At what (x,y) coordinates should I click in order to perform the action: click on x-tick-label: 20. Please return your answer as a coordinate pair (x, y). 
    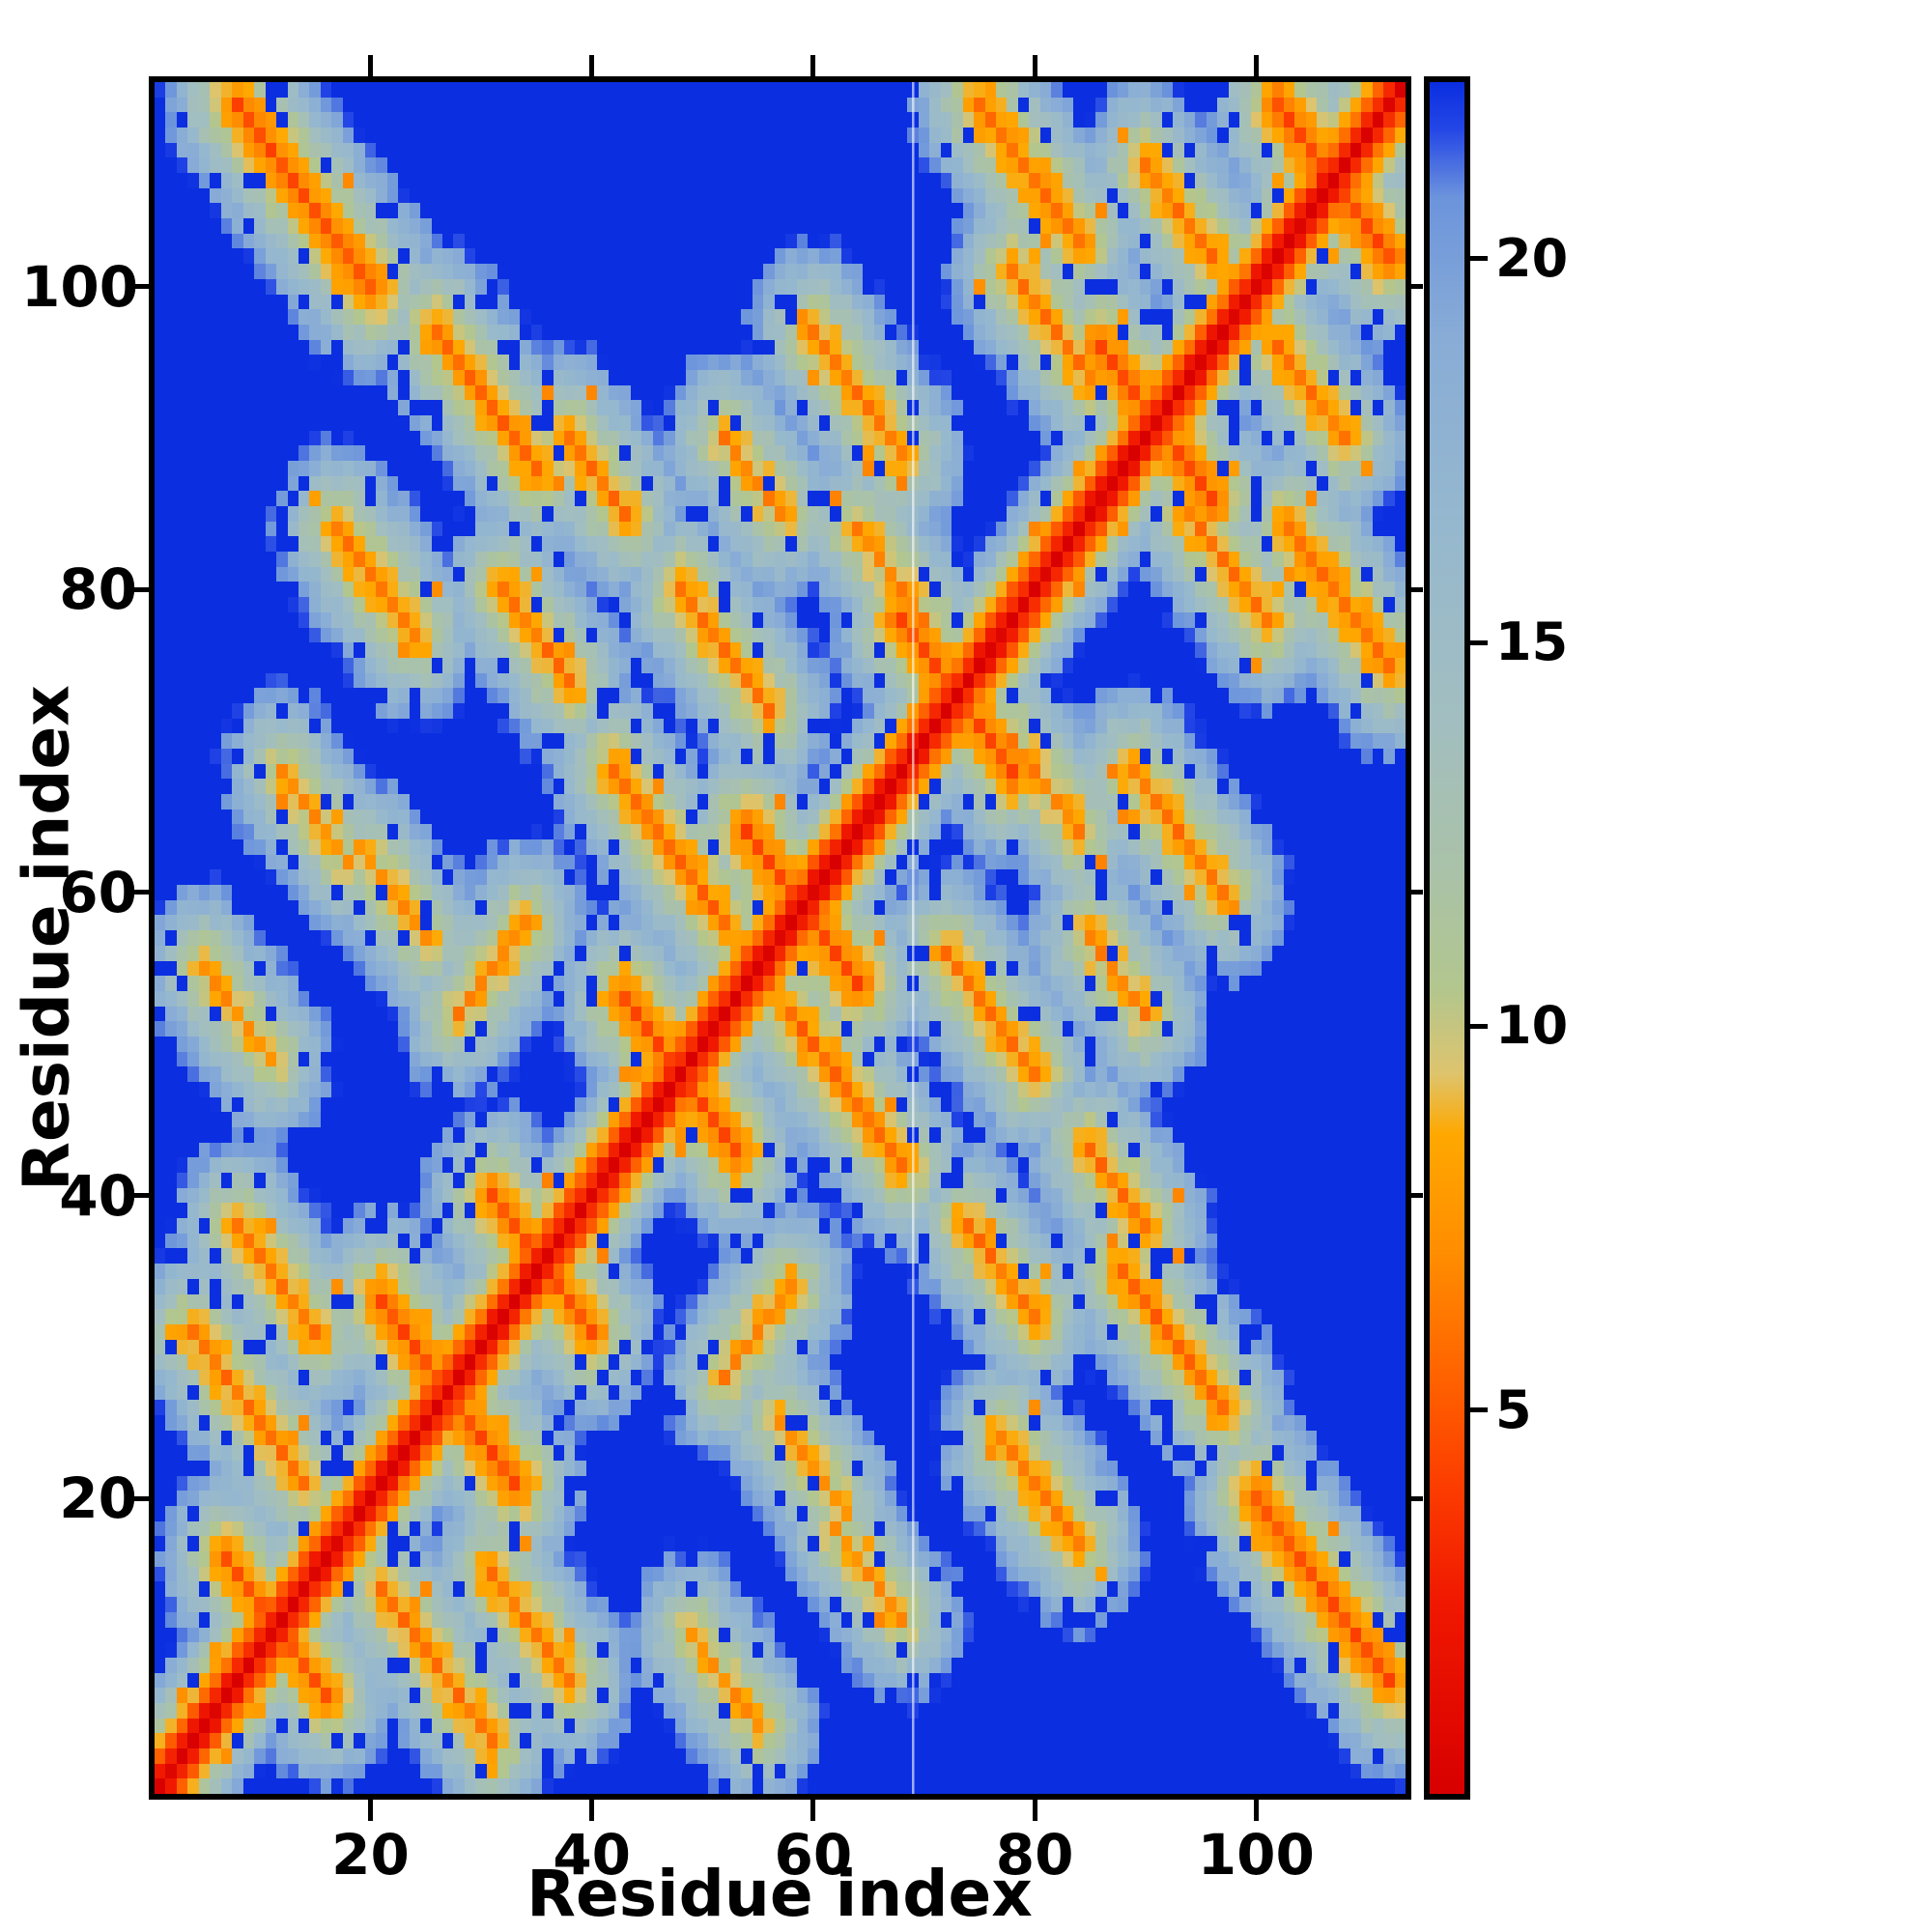
    Looking at the image, I should click on (370, 1855).